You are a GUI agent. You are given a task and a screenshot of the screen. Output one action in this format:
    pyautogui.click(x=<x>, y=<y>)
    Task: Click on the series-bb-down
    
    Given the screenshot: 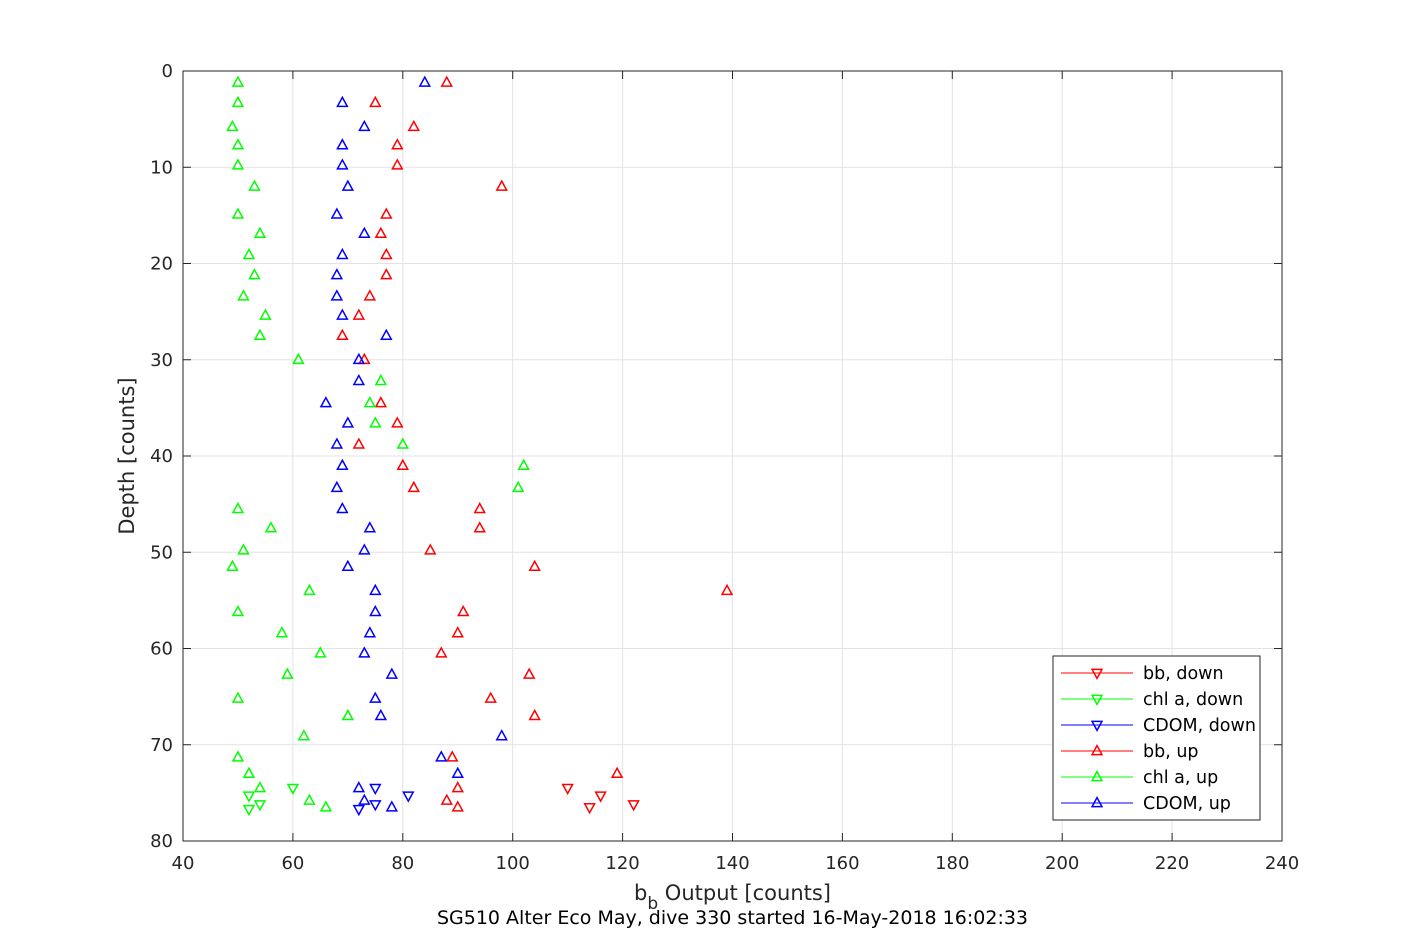 What is the action you would take?
    pyautogui.click(x=600, y=799)
    